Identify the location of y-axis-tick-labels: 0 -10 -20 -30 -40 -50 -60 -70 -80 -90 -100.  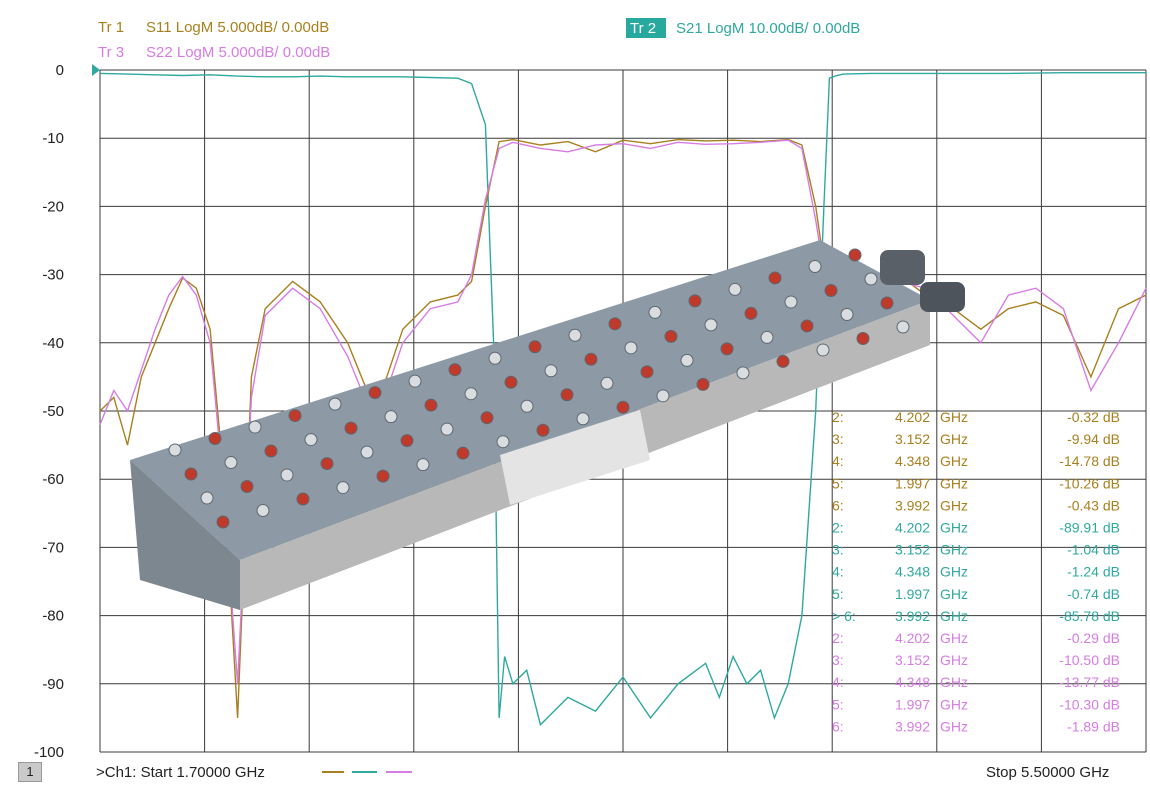
(49, 411).